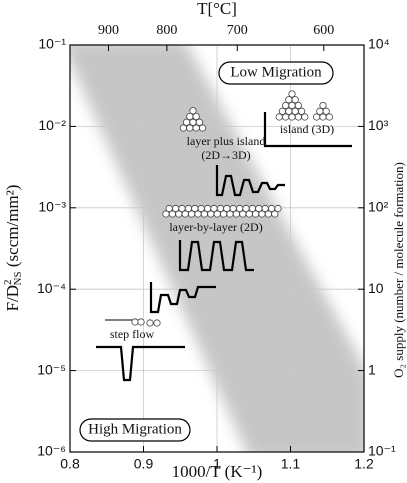  Describe the element at coordinates (144, 464) in the screenshot. I see `x-tick-label: 0.9` at that location.